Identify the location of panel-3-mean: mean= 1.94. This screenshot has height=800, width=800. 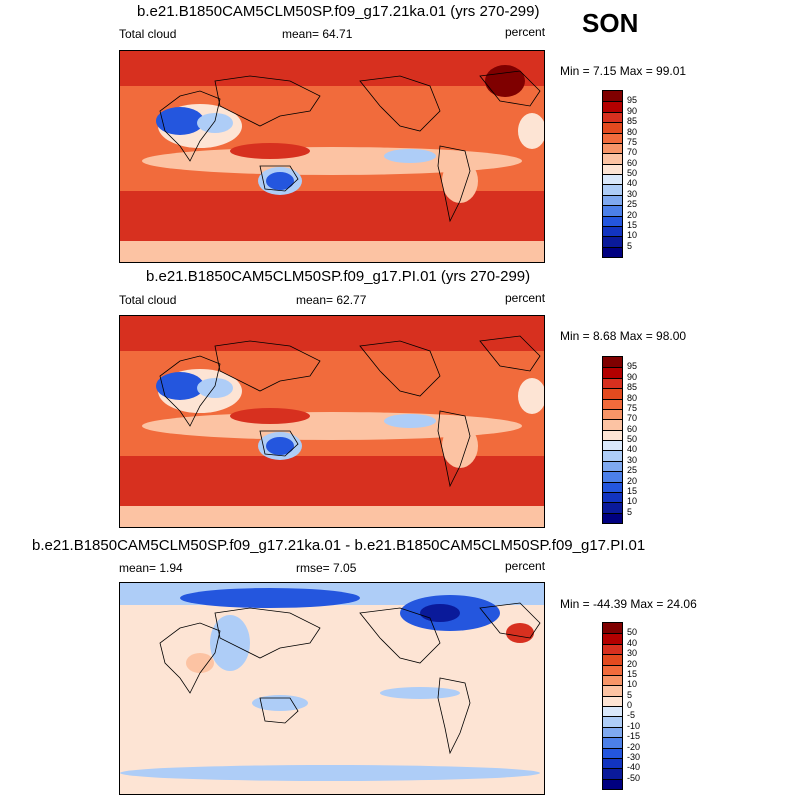
(151, 568).